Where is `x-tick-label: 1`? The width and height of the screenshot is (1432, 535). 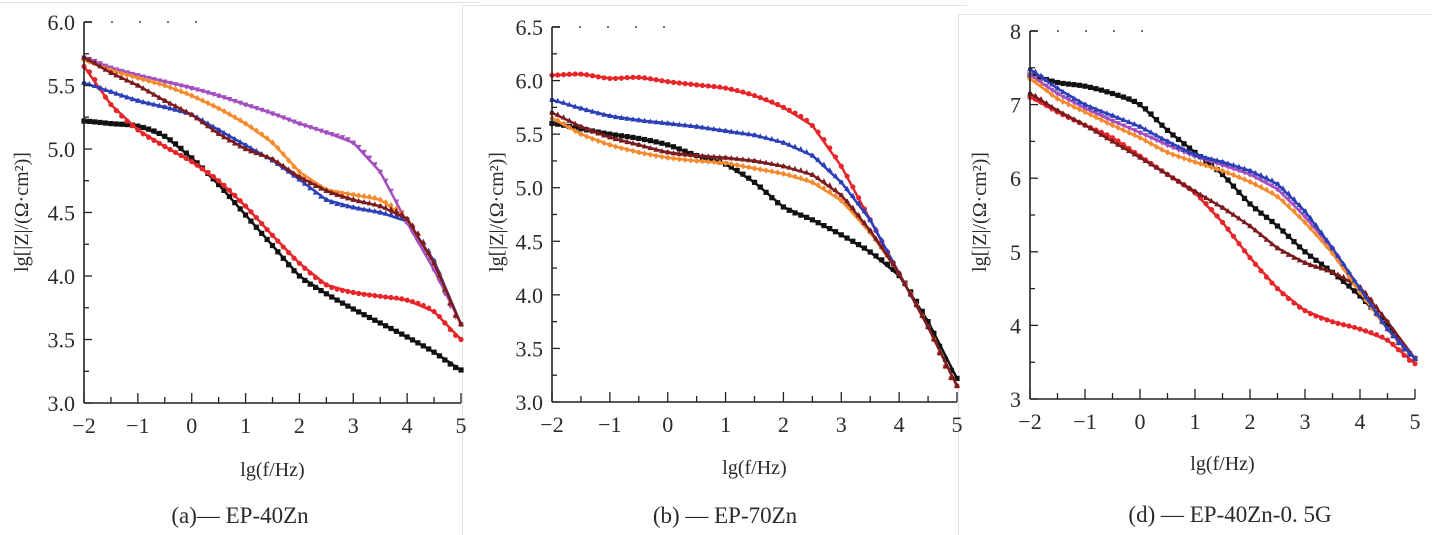 x-tick-label: 1 is located at coordinates (245, 425).